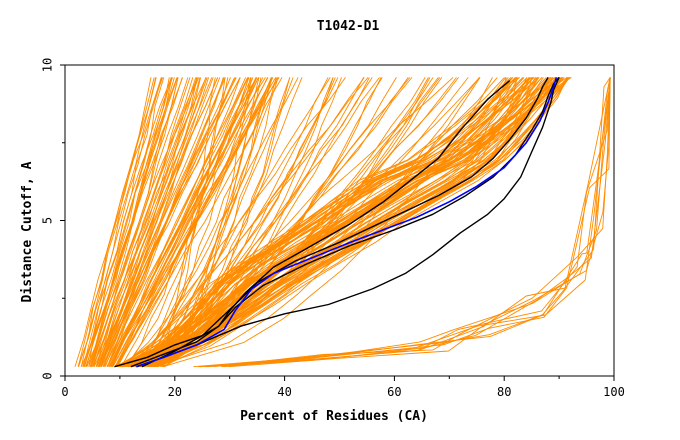 This screenshot has width=680, height=440. I want to click on x-tick-label: 20, so click(175, 392).